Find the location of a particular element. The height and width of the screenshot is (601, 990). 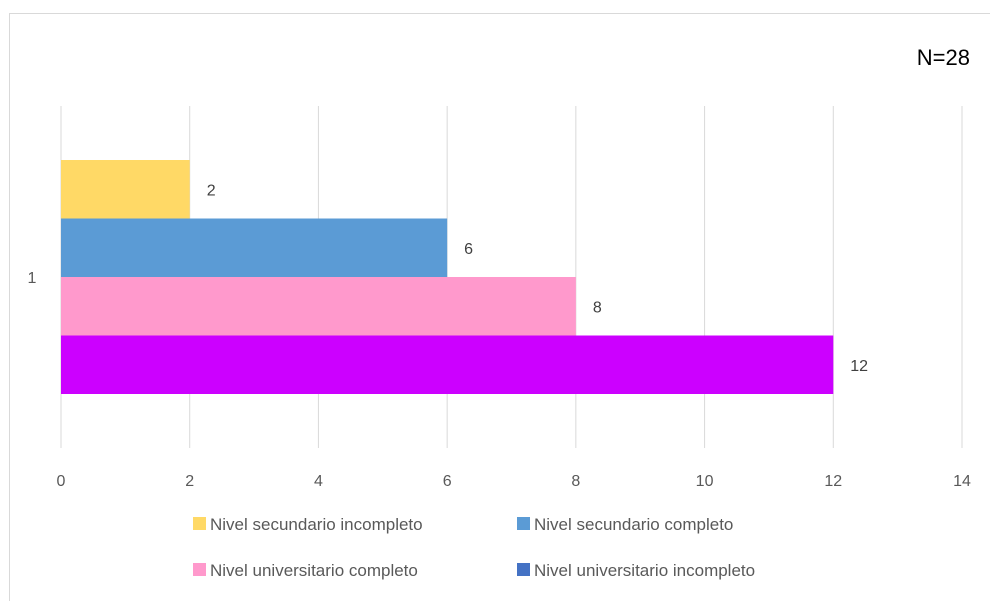

data-label: 2 is located at coordinates (211, 190).